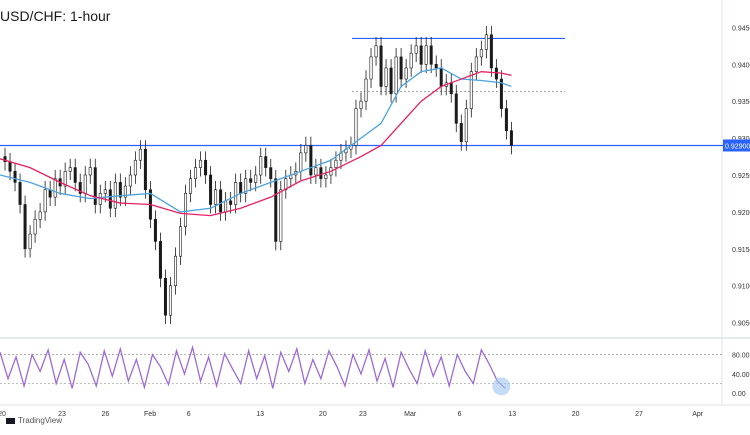  What do you see at coordinates (410, 414) in the screenshot?
I see `x-tick-label: Mar` at bounding box center [410, 414].